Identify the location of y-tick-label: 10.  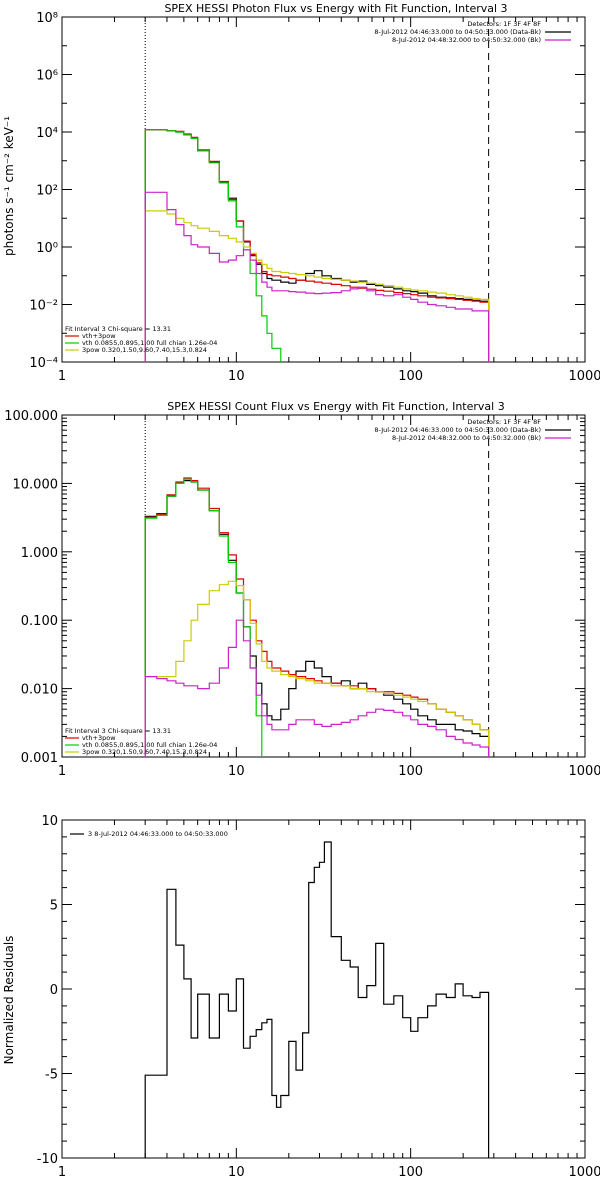
(49, 821).